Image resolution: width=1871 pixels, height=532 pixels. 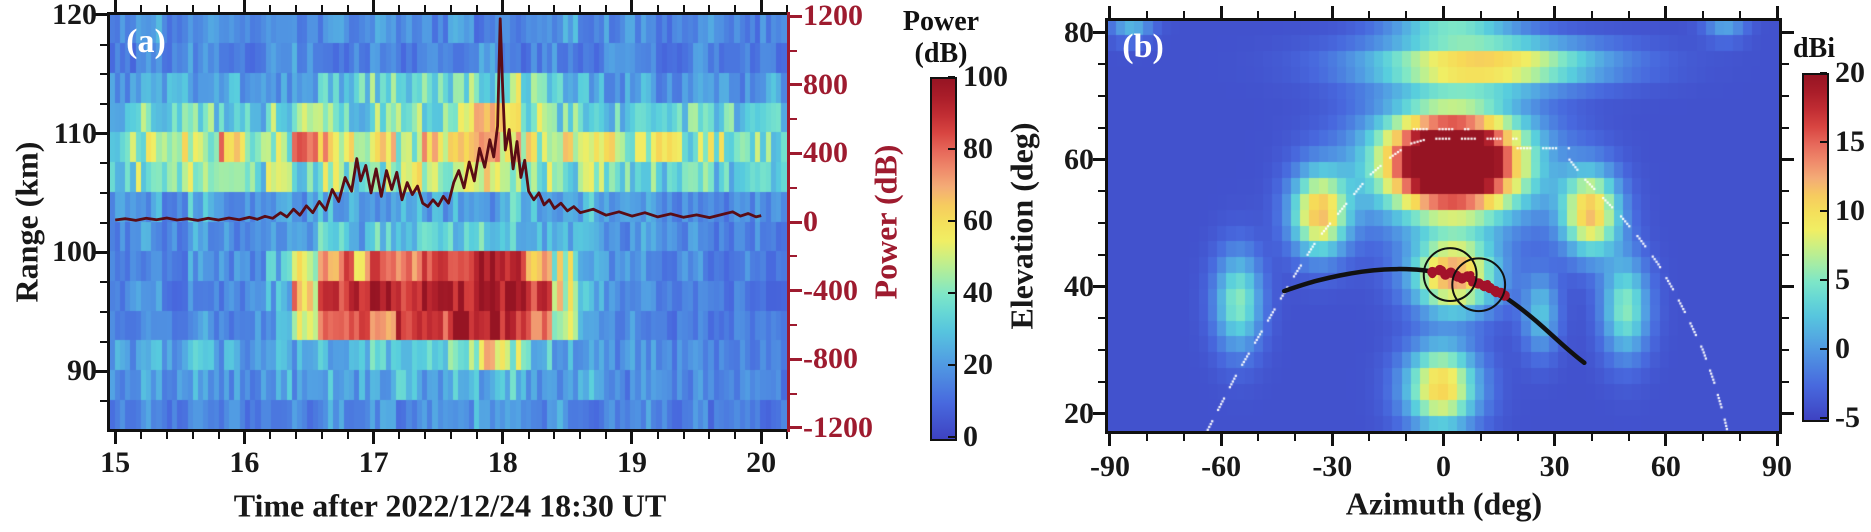 What do you see at coordinates (373, 462) in the screenshot?
I see `panel-a-x-tick-label: 17` at bounding box center [373, 462].